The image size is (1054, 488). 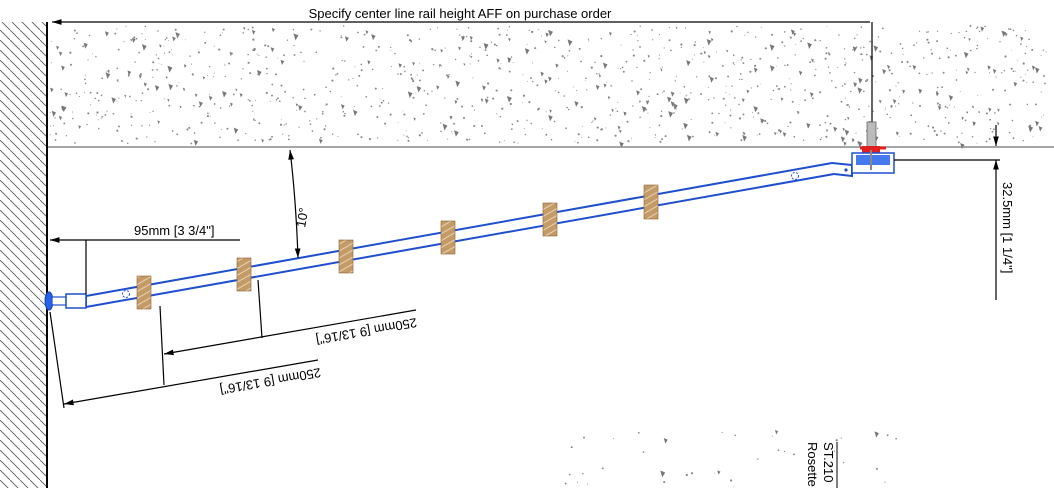 What do you see at coordinates (260, 309) in the screenshot?
I see `spacing-inner-extension-right` at bounding box center [260, 309].